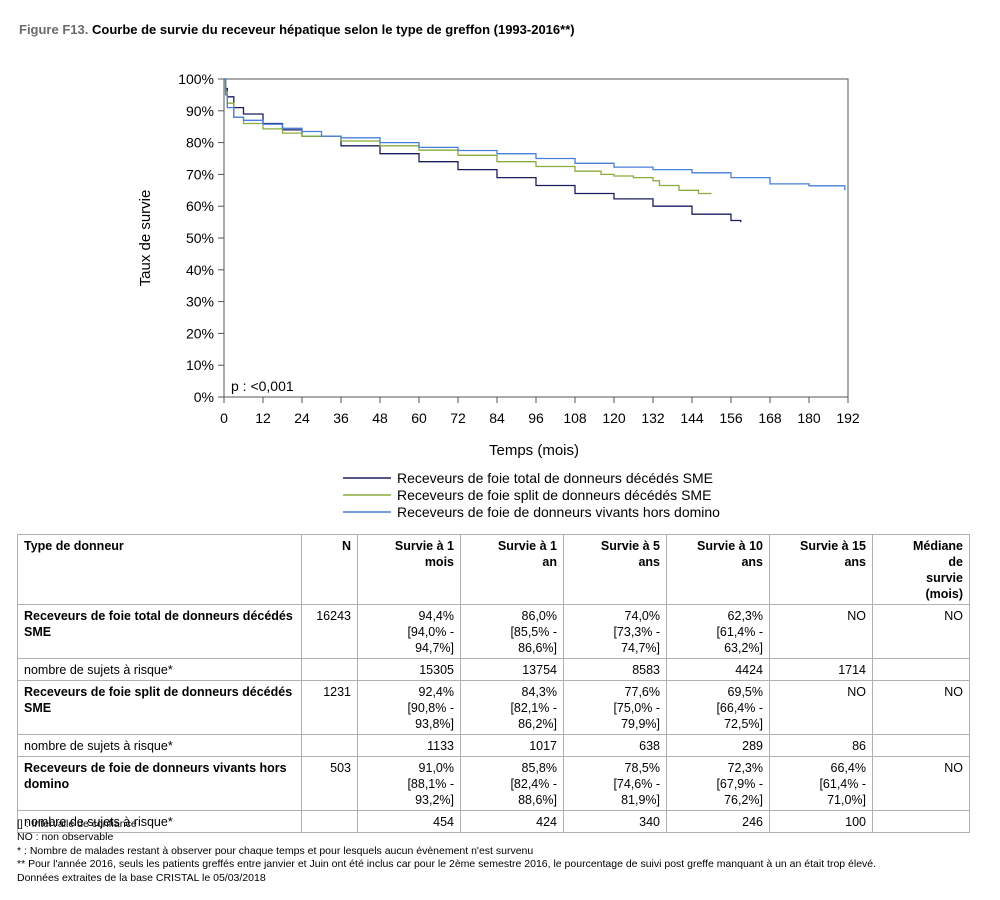 This screenshot has width=1000, height=900. I want to click on y-tick-label: 60%, so click(200, 206).